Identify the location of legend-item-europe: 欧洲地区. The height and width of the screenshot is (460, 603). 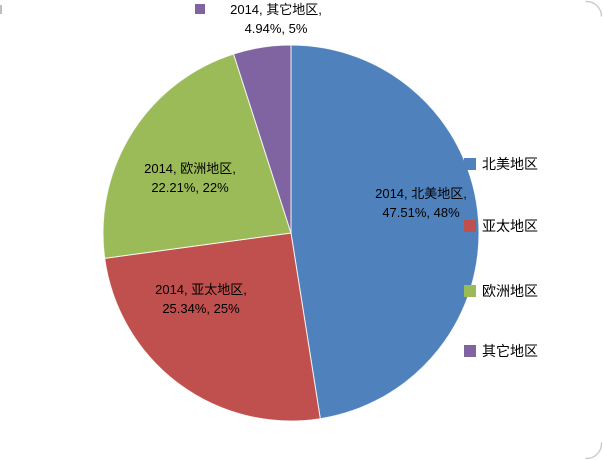
(501, 291).